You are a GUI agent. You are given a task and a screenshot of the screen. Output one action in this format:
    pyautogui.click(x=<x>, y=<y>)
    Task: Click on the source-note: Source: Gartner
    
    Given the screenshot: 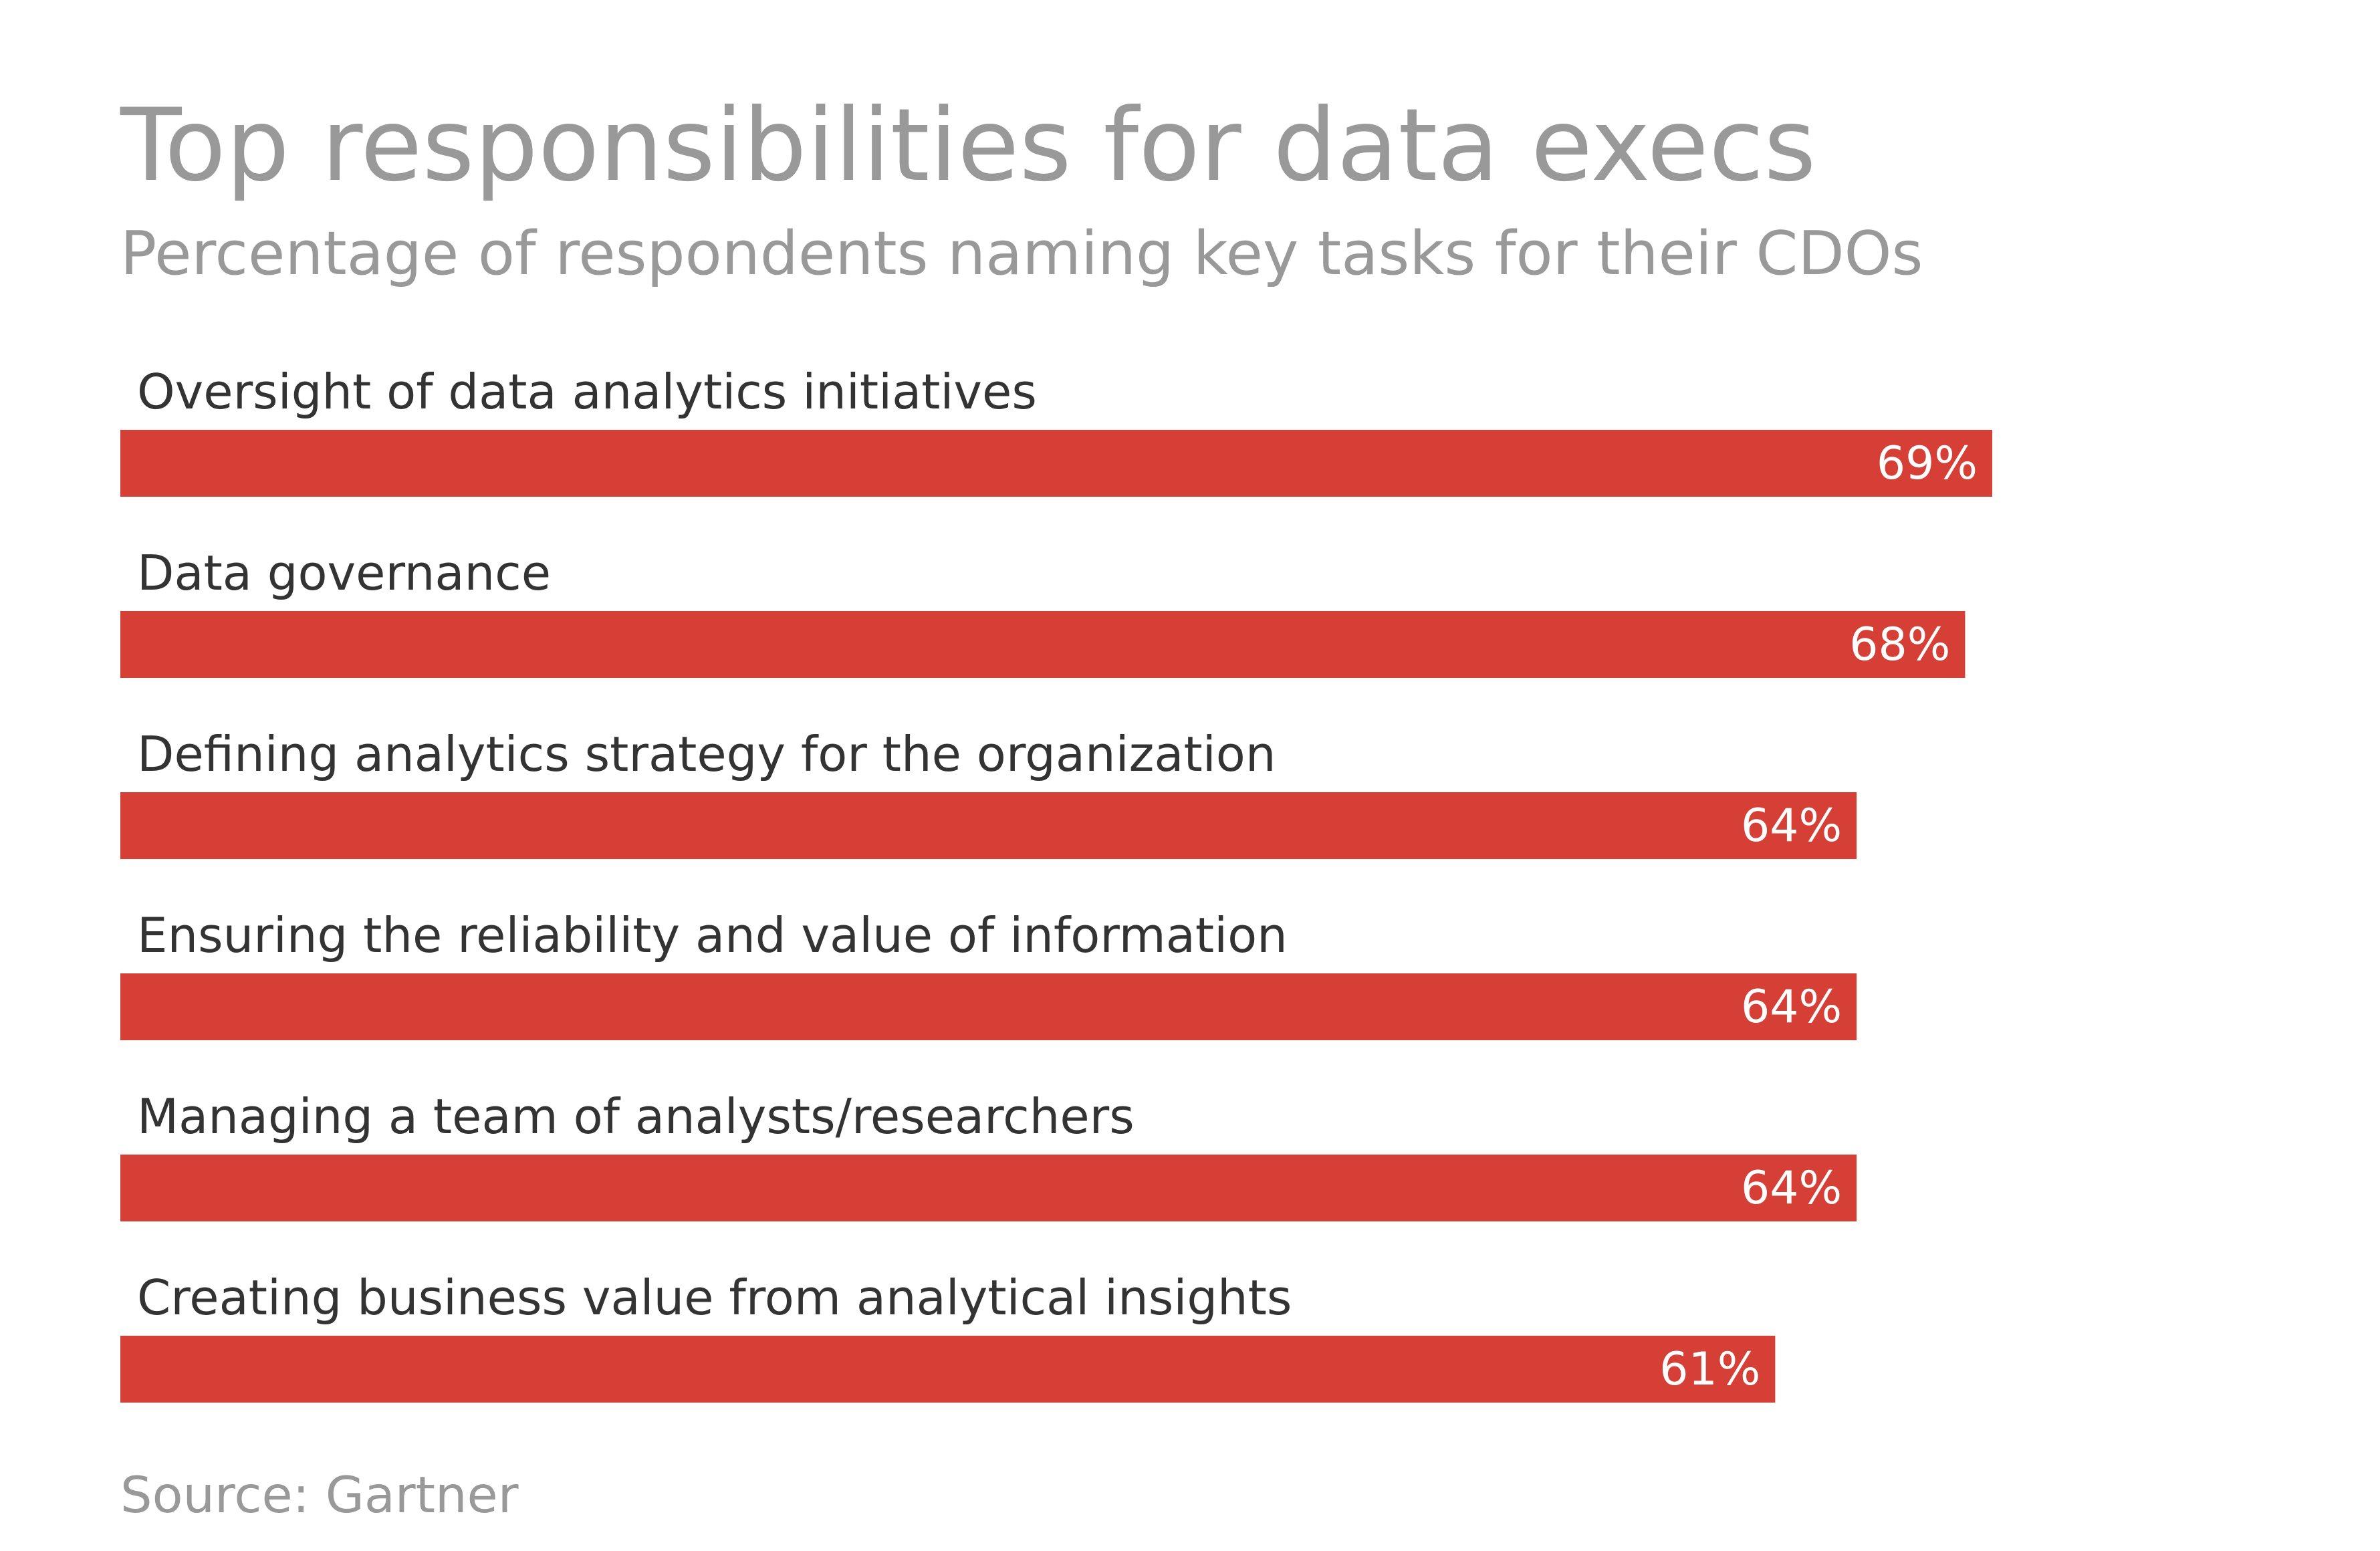 What is the action you would take?
    pyautogui.click(x=319, y=1495)
    